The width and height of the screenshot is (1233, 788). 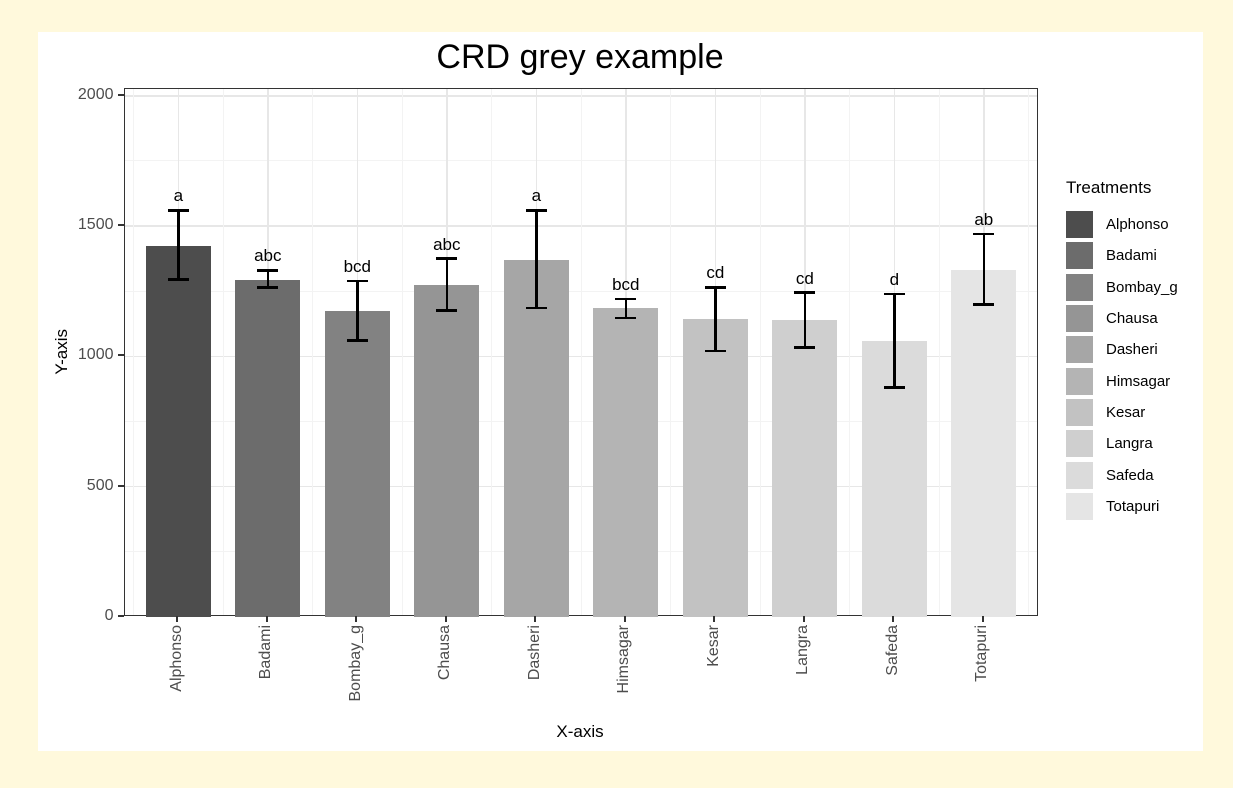 What do you see at coordinates (1132, 319) in the screenshot?
I see `legend-label: Chausa` at bounding box center [1132, 319].